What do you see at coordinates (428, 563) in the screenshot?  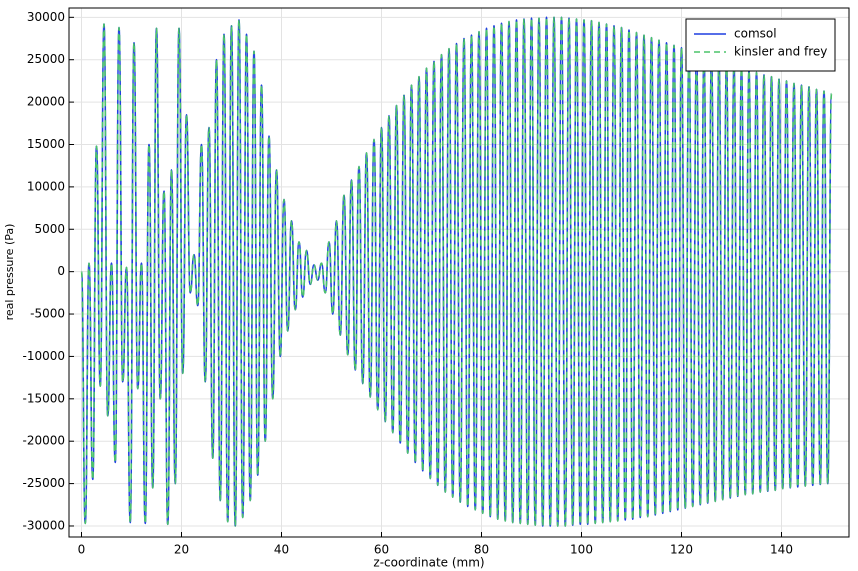 I see `x-axis-label: z-coordinate (mm)` at bounding box center [428, 563].